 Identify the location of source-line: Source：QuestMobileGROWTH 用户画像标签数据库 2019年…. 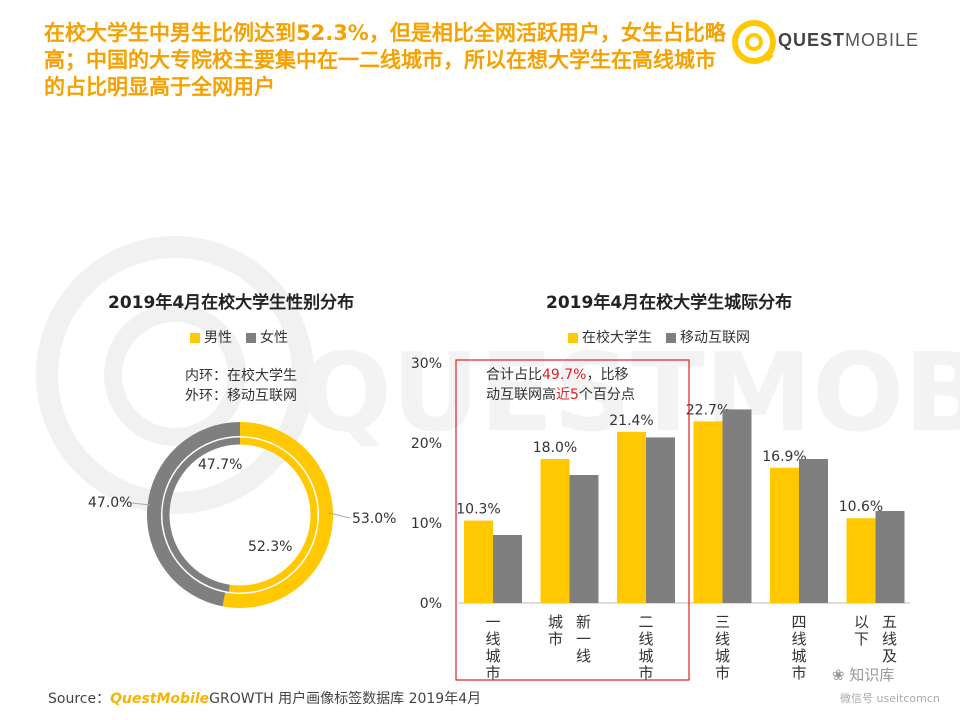
(265, 699).